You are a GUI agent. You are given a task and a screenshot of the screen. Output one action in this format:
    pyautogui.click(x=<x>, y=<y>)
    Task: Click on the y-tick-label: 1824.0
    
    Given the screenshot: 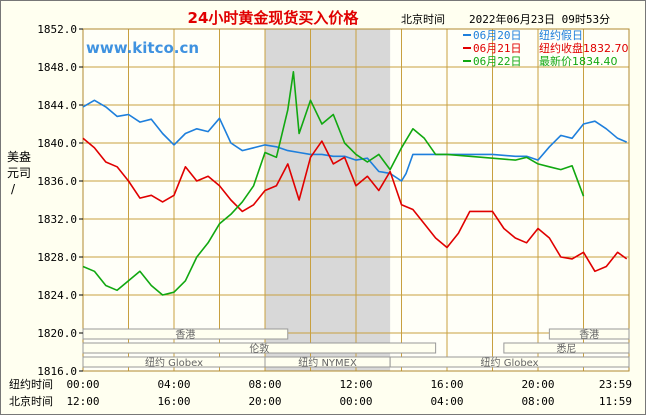 What is the action you would take?
    pyautogui.click(x=57, y=295)
    